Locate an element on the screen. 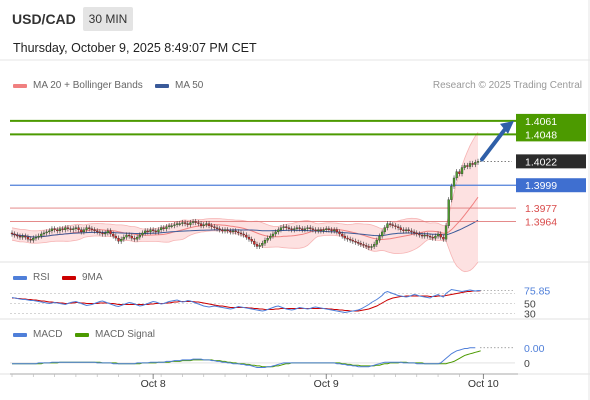  legend-macd-label: MACD is located at coordinates (48, 334).